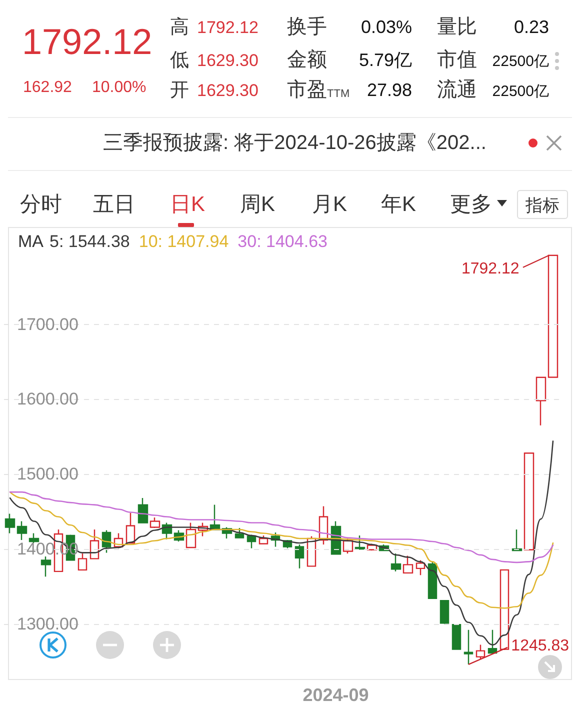 The image size is (576, 721). I want to click on text: 5: 1544.38, so click(90, 241).